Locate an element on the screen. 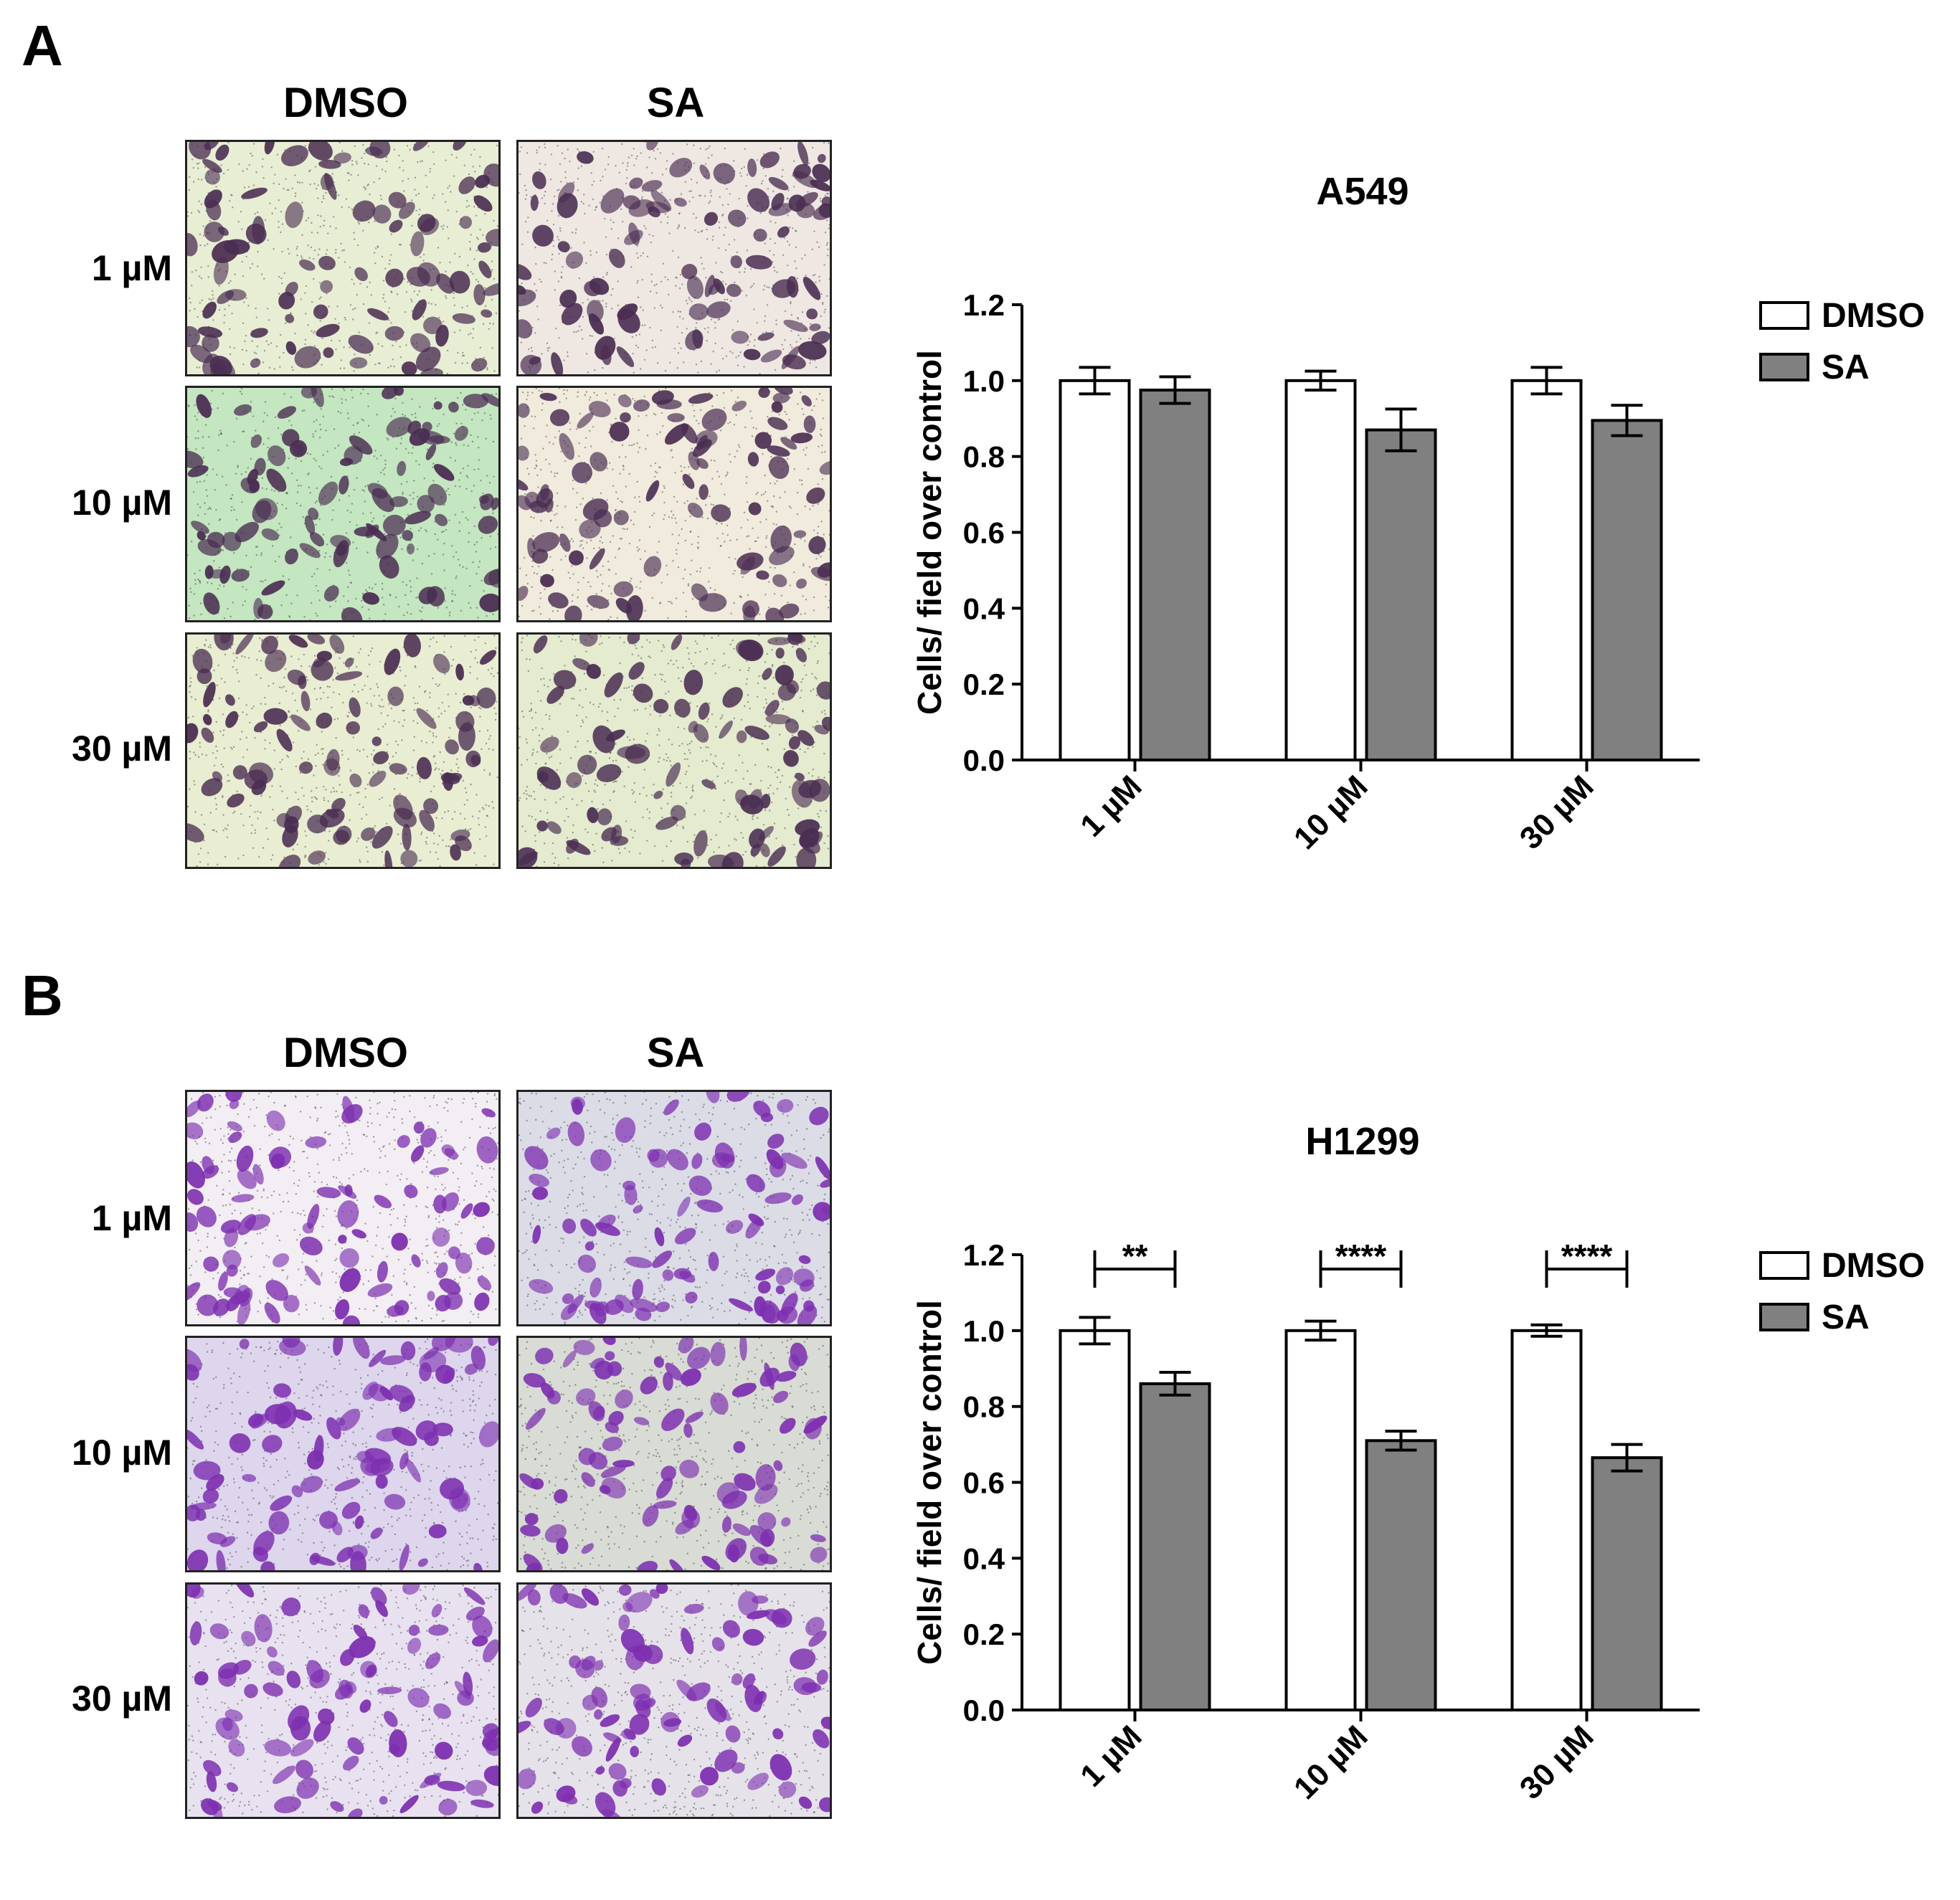  micrograph-sa-1um is located at coordinates (674, 258).